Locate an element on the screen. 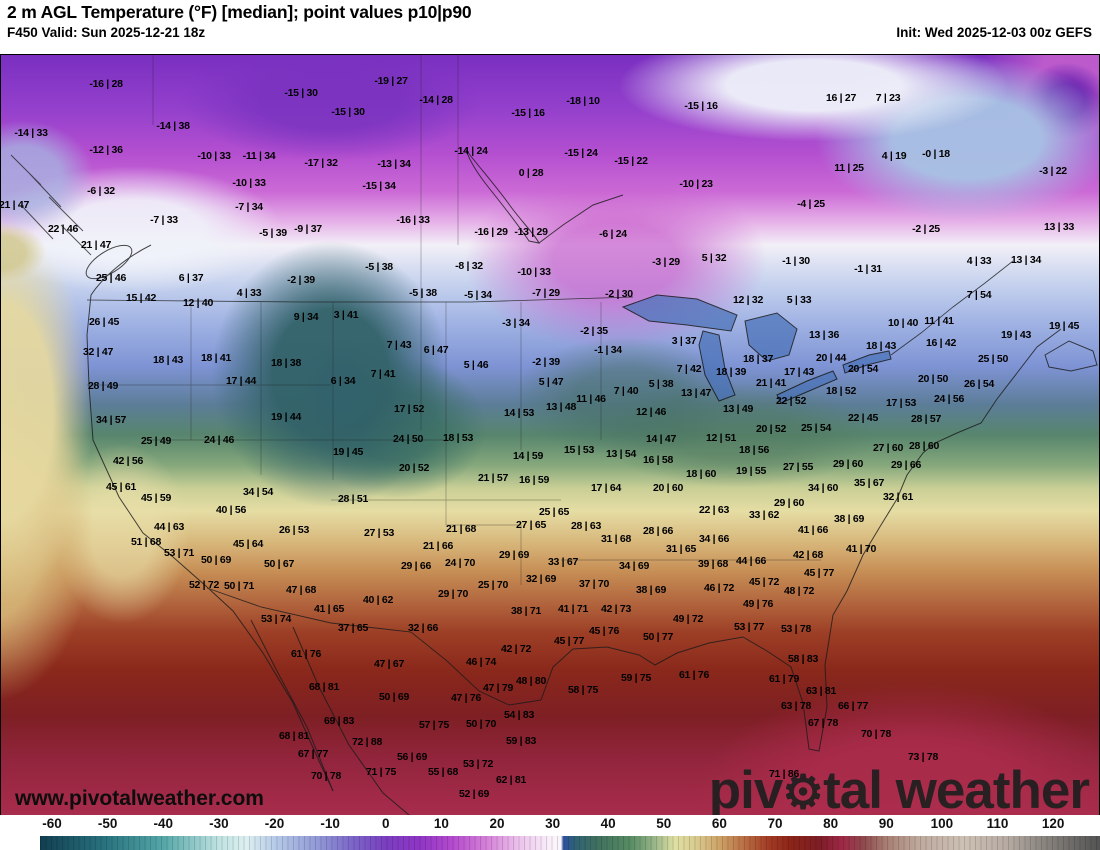  point-value: -14 | 28 is located at coordinates (436, 100).